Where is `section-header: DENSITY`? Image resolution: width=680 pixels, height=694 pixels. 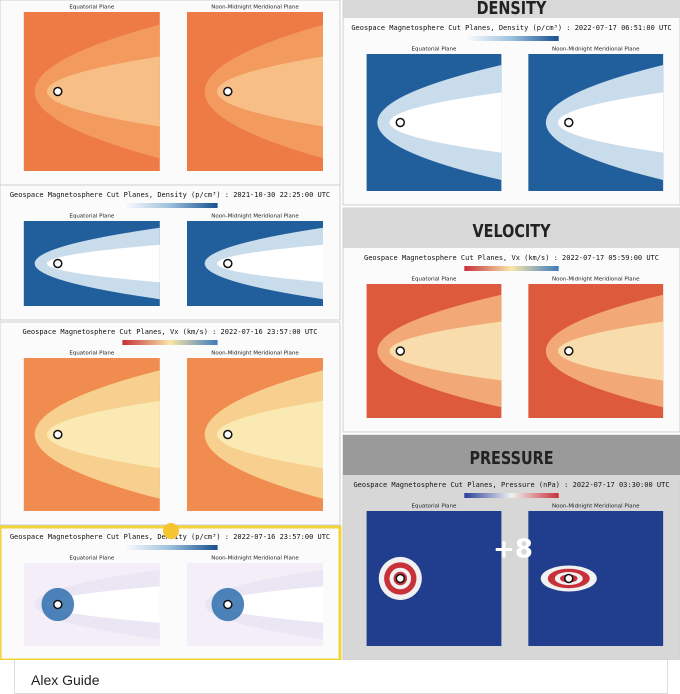 section-header: DENSITY is located at coordinates (512, 9).